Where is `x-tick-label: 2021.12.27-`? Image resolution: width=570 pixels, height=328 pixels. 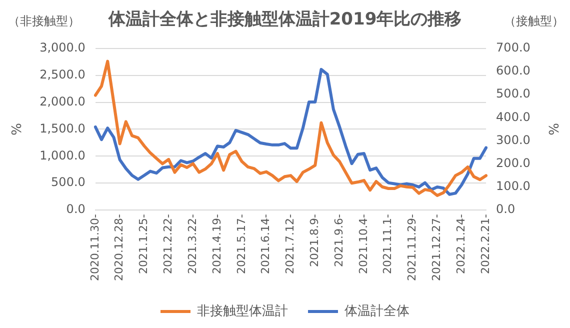 x-tick-label: 2021.12.27- is located at coordinates (437, 247).